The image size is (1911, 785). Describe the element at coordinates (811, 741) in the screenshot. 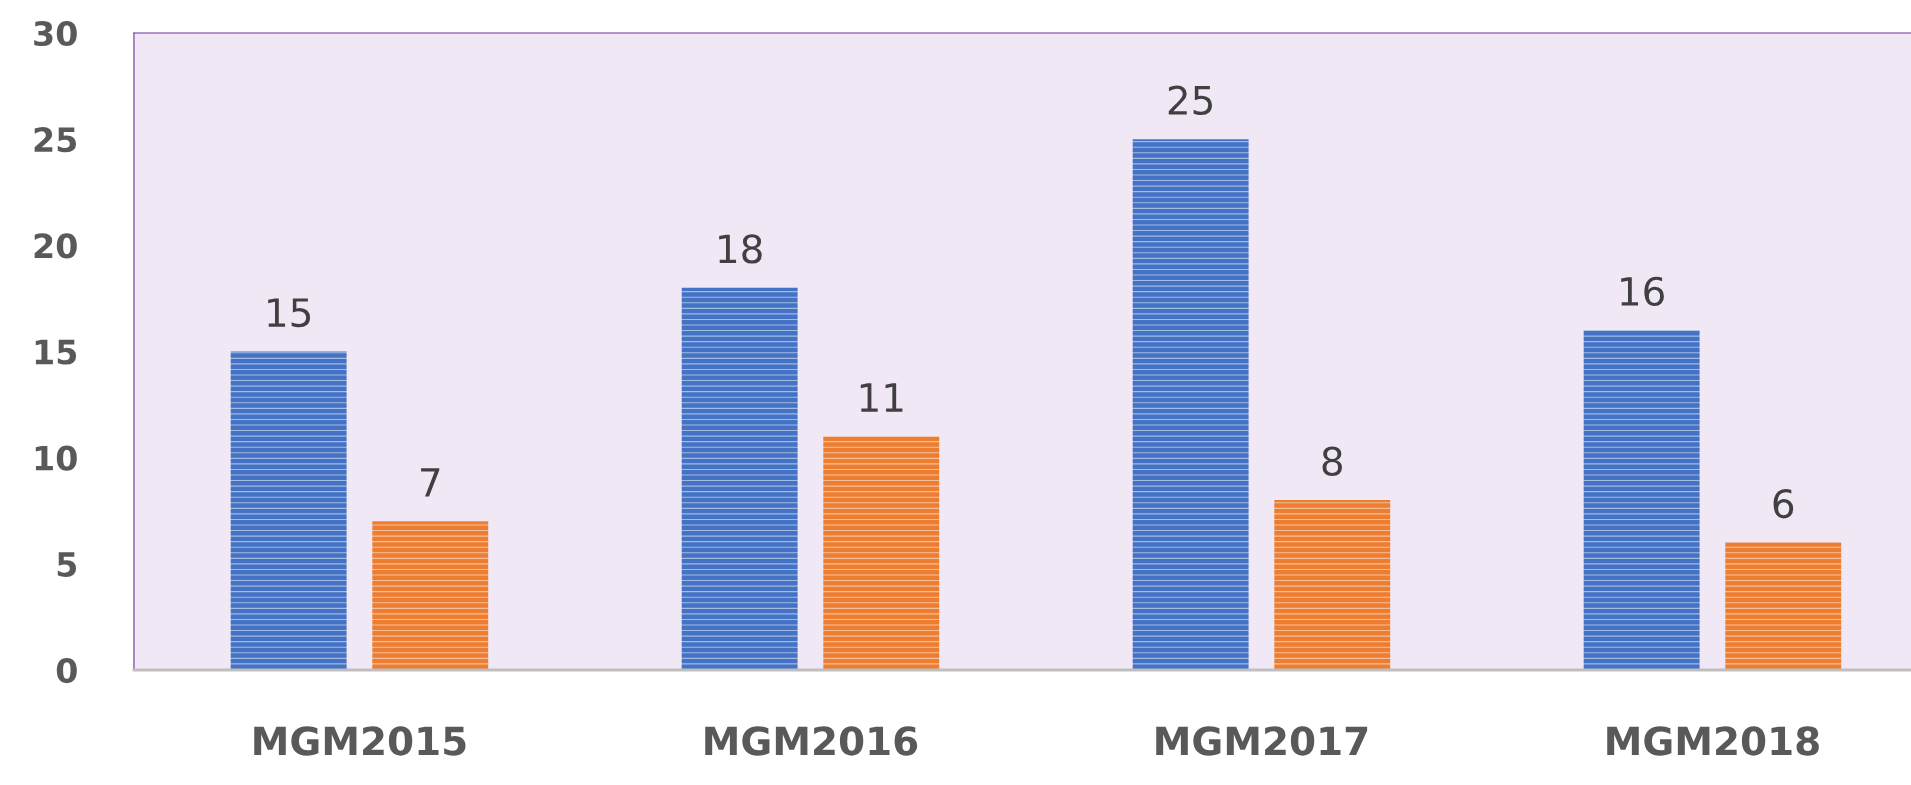

I see `x-tick-label: MGM2016` at that location.